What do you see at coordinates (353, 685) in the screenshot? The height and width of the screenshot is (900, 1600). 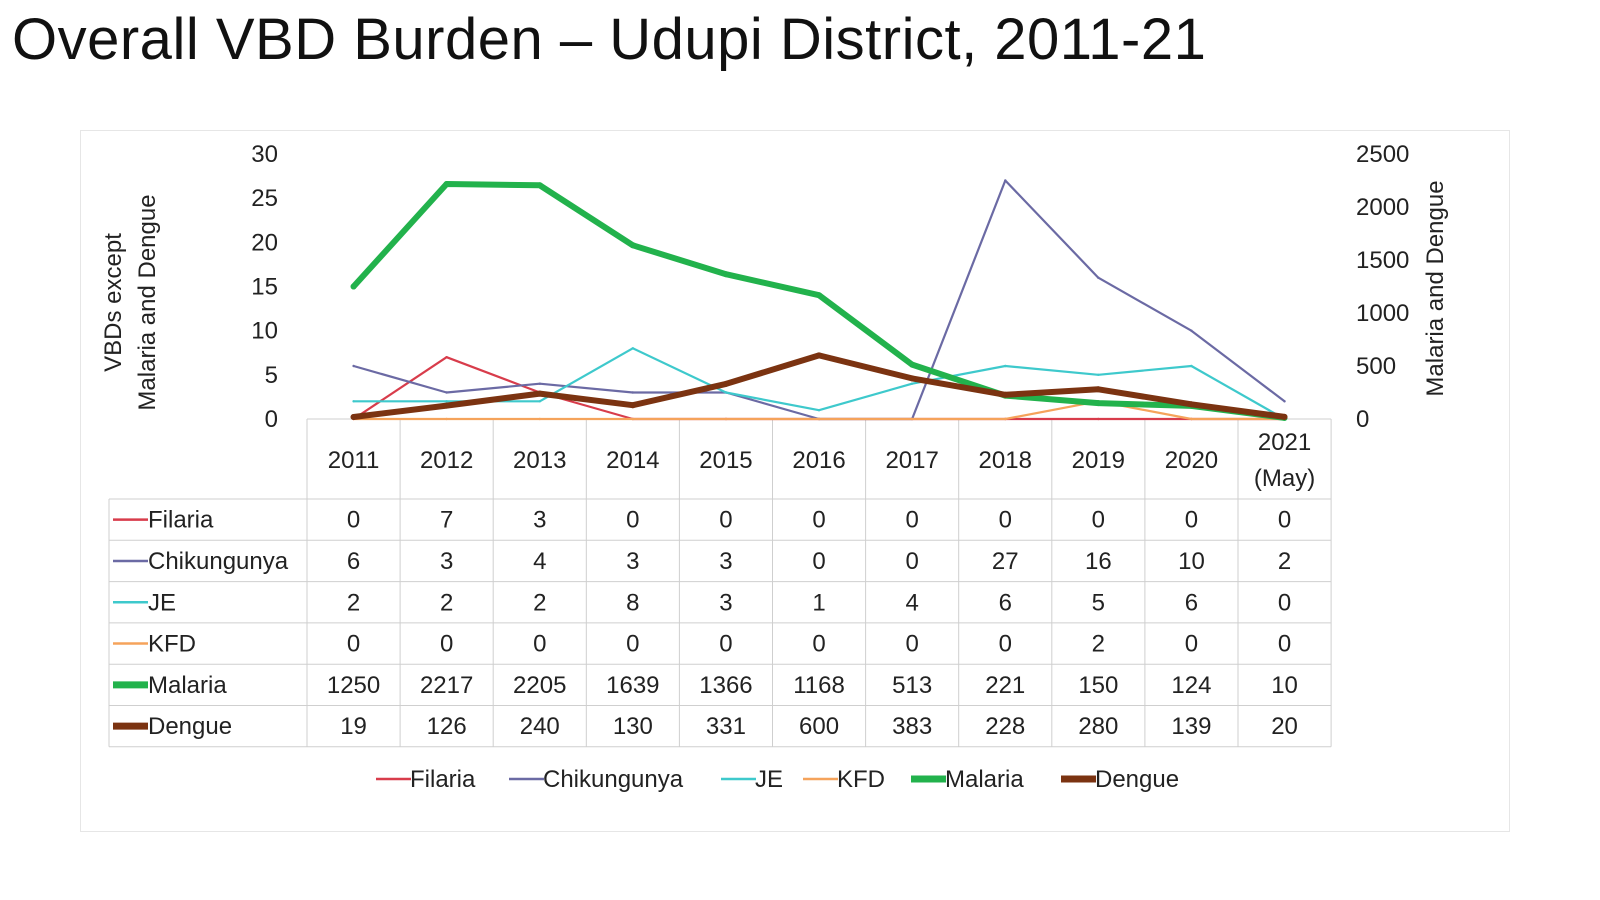 I see `table-value: 1250` at bounding box center [353, 685].